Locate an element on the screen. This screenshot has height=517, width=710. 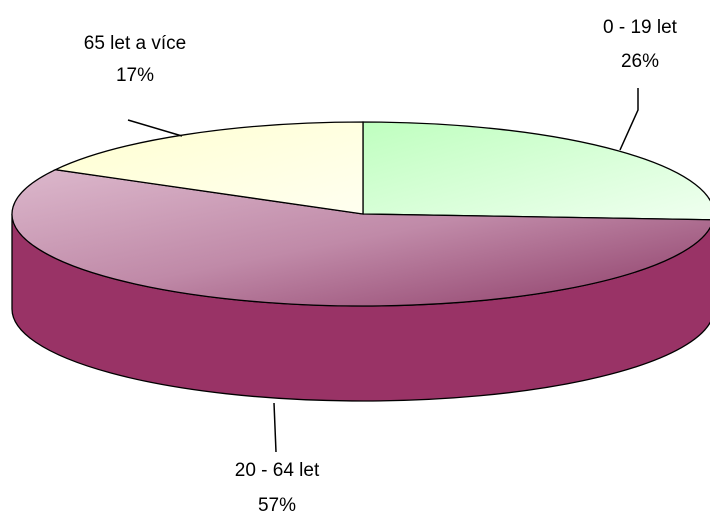
value-label: 57% is located at coordinates (277, 505).